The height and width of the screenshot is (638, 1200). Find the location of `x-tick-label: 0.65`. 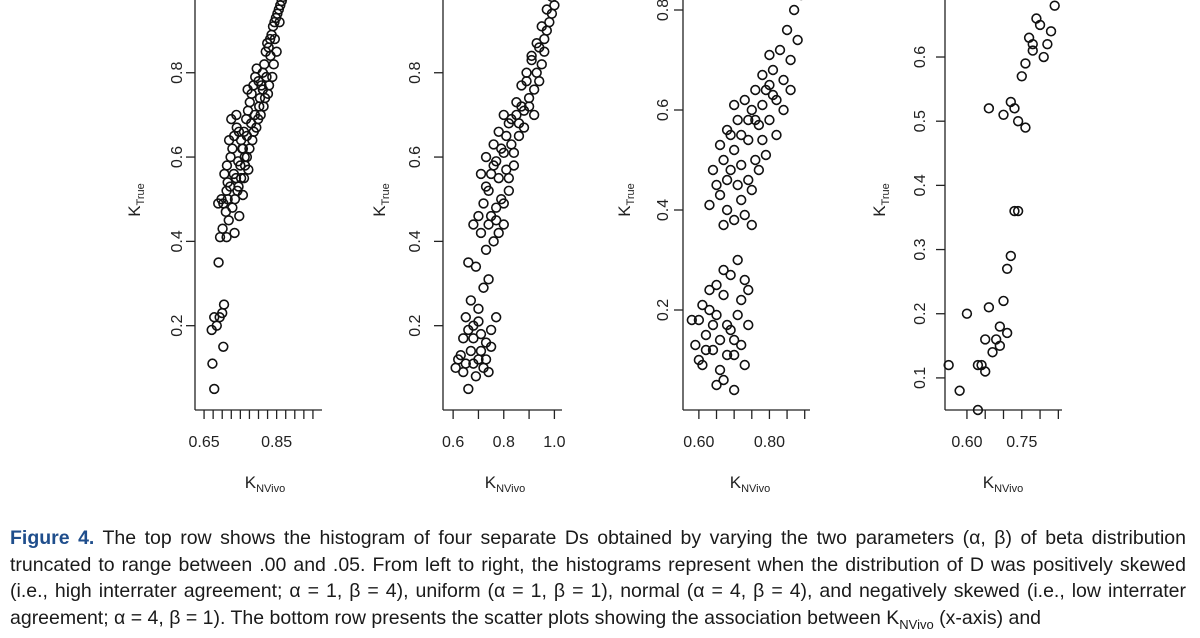

x-tick-label: 0.65 is located at coordinates (204, 442).